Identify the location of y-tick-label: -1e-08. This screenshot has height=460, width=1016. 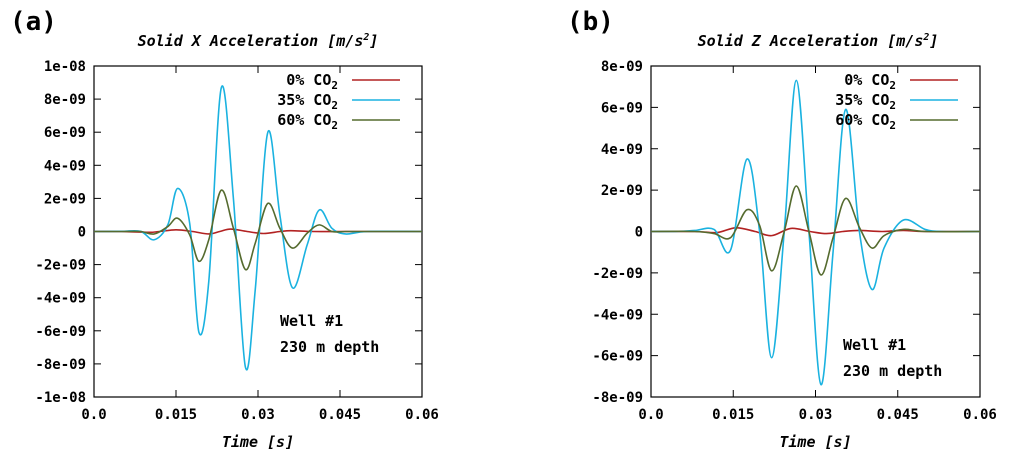
(60, 398).